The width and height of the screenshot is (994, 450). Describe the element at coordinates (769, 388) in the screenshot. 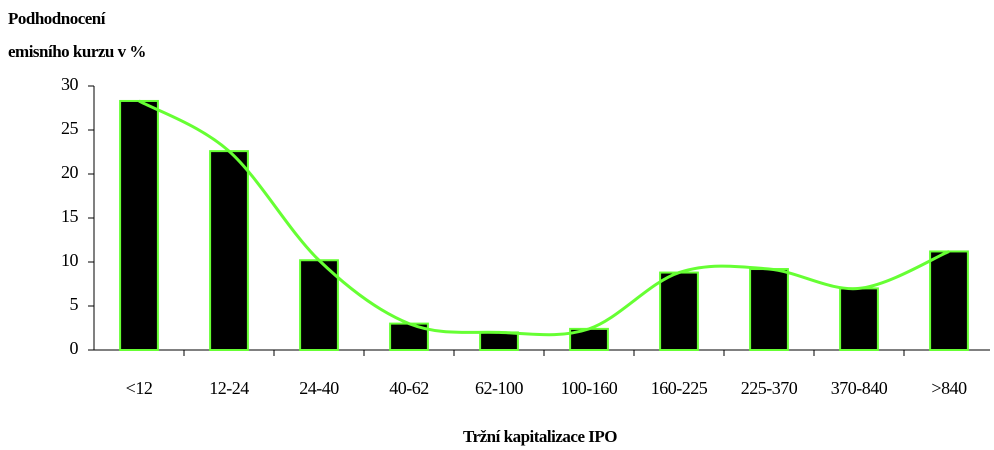

I see `x-tick-label: 225-370` at that location.